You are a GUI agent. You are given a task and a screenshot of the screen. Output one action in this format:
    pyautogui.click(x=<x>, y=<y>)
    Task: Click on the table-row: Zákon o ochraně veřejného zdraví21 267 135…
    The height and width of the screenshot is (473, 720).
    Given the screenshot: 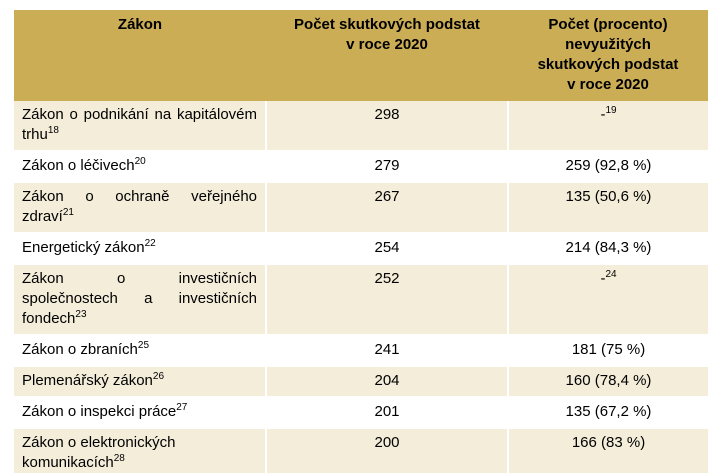 What is the action you would take?
    pyautogui.click(x=361, y=207)
    